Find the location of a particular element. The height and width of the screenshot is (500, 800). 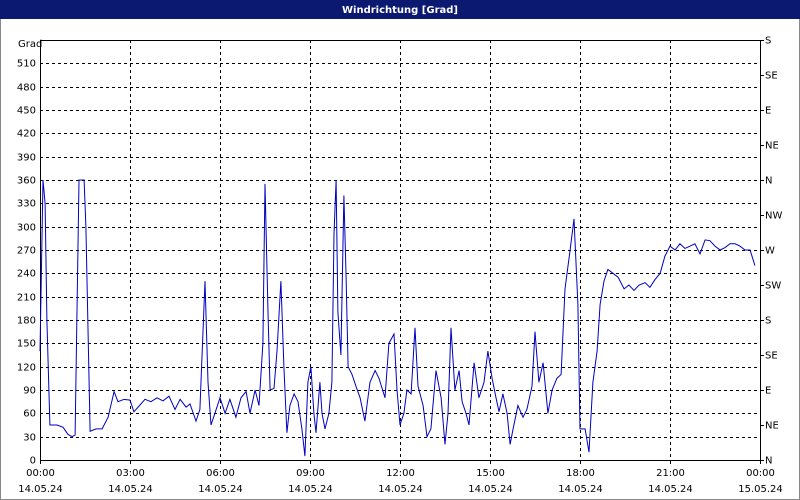

y-tick-label: 90 is located at coordinates (29, 391).